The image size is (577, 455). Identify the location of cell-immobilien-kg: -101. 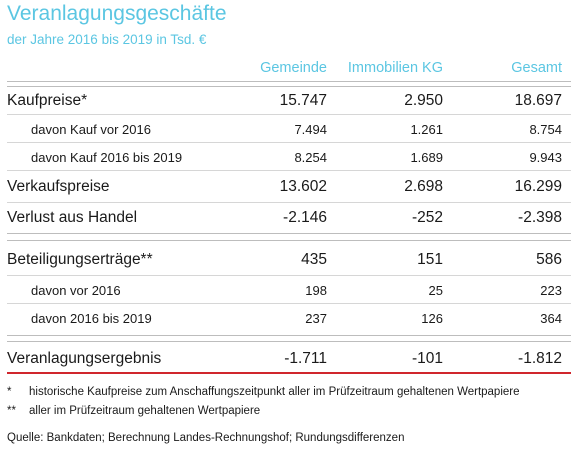
(427, 358).